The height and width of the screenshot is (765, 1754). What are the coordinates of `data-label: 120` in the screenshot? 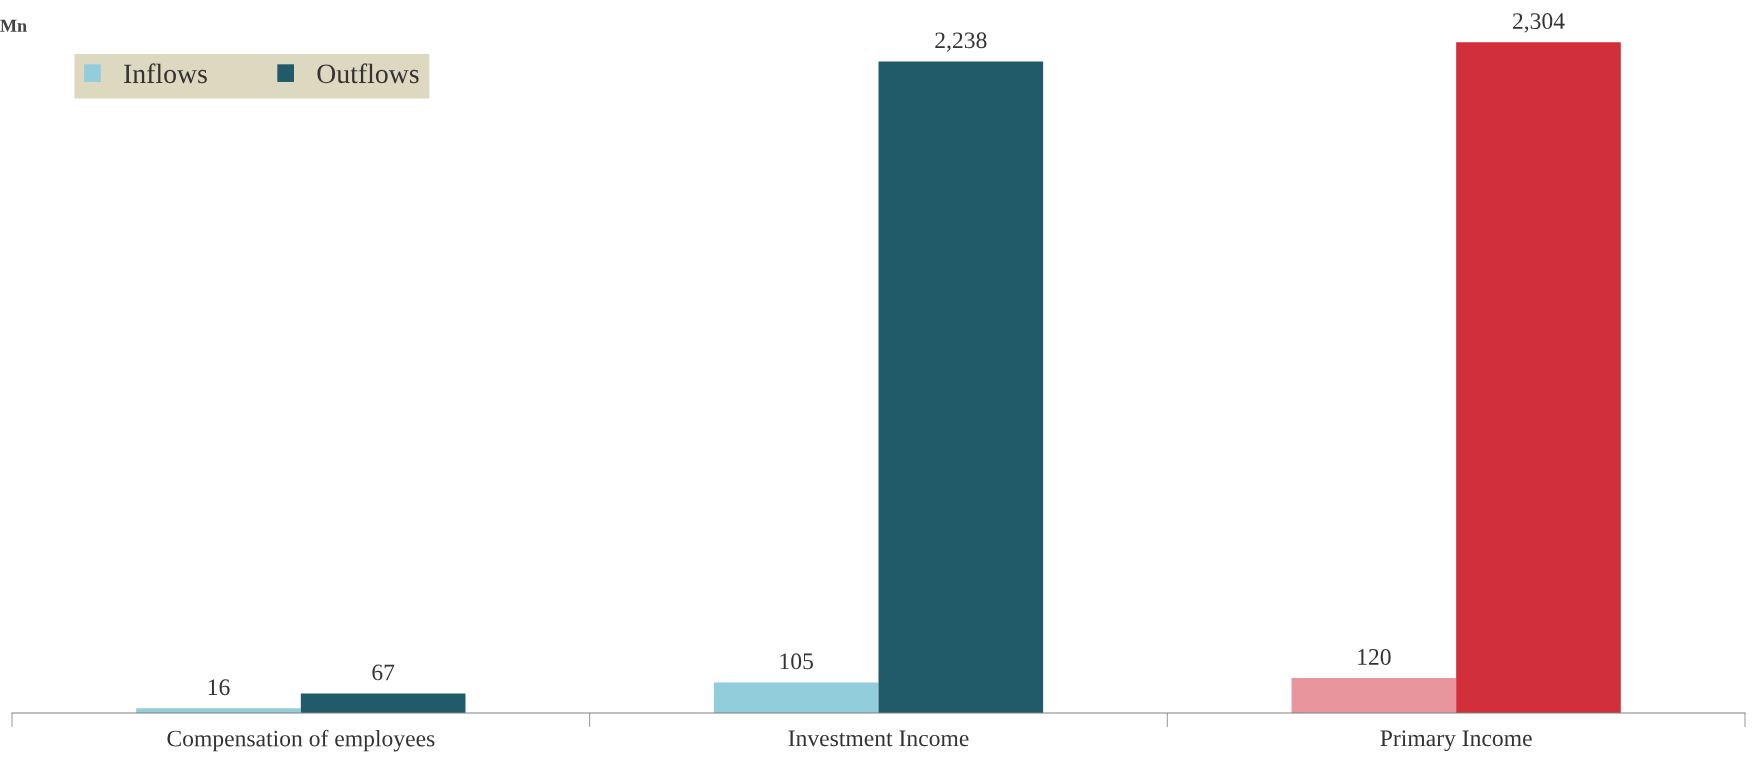 It's located at (1374, 657).